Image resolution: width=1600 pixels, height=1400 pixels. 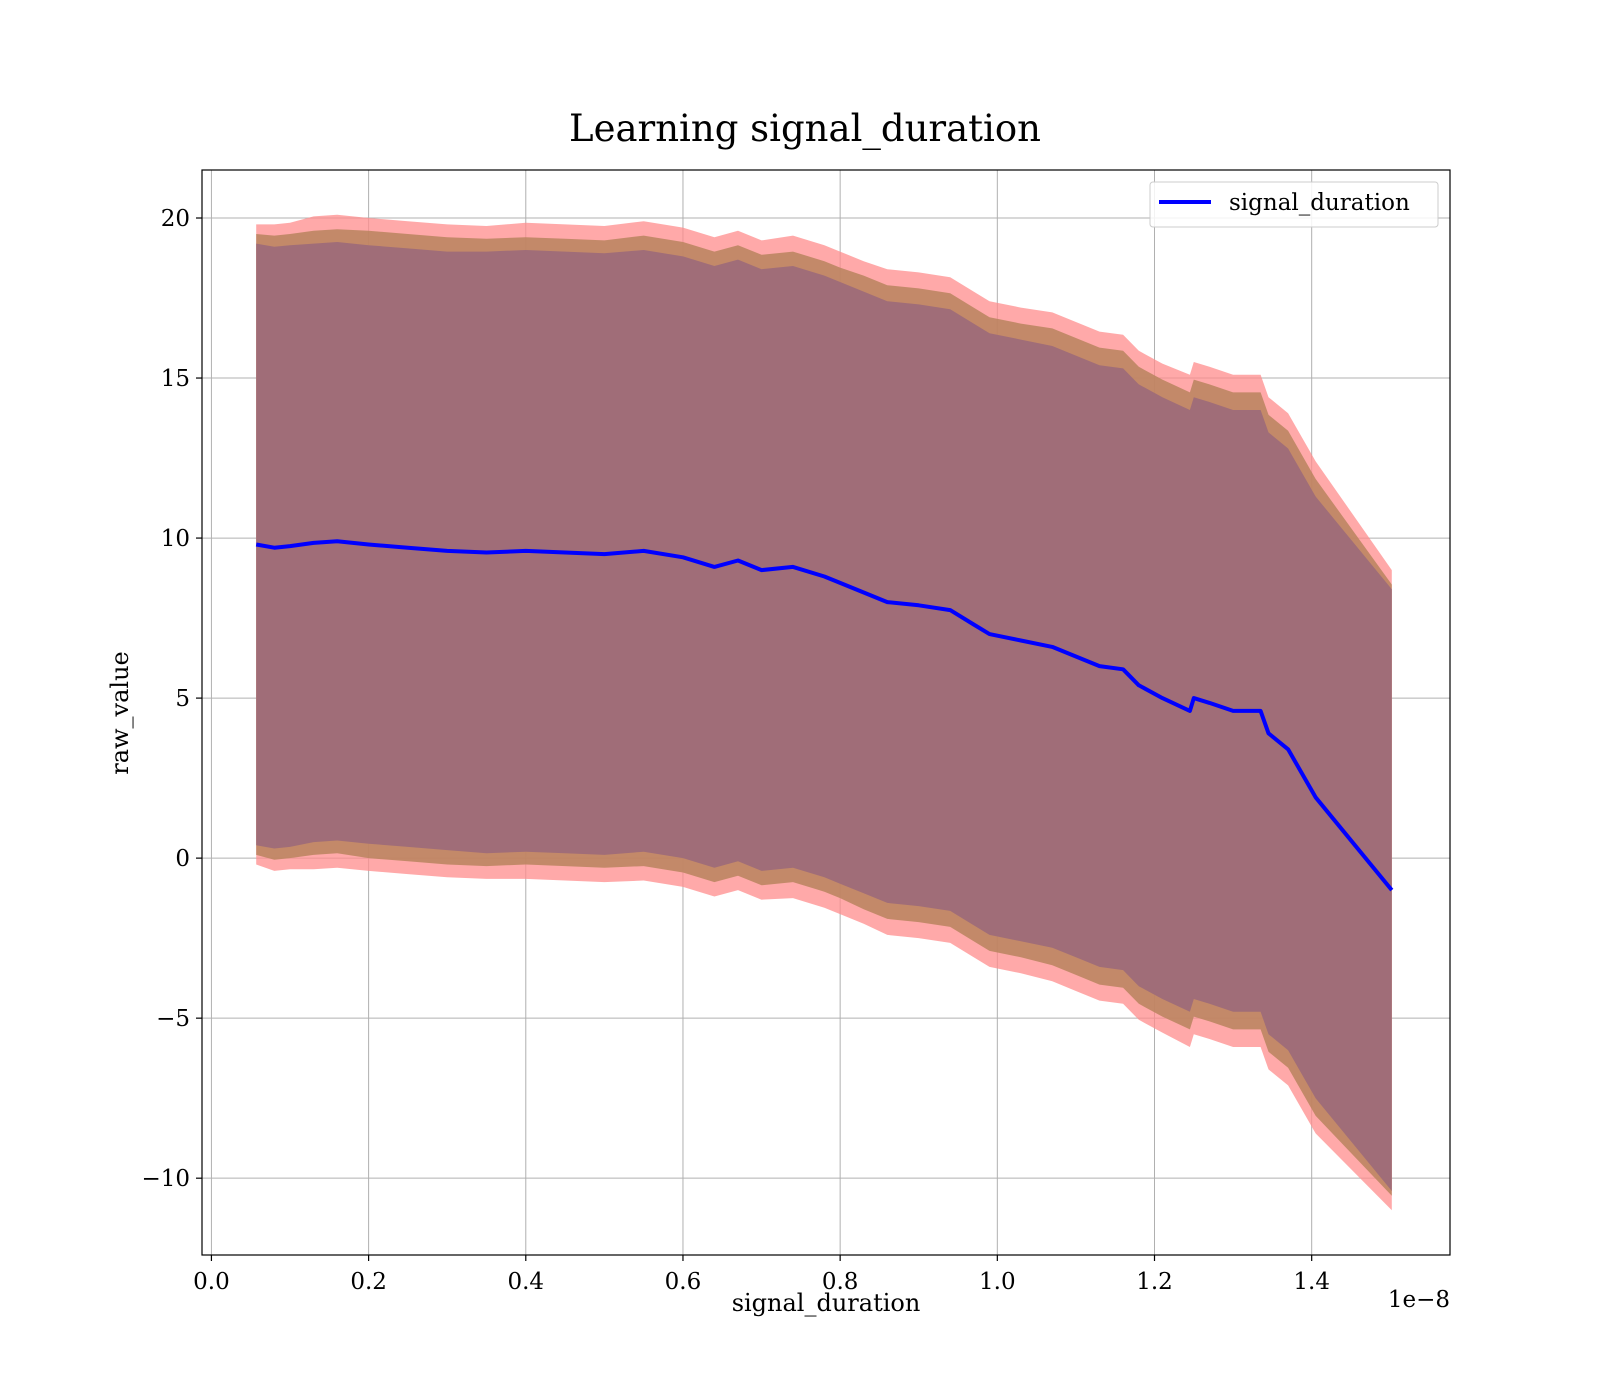 I want to click on legend: signal_duration, so click(x=1294, y=204).